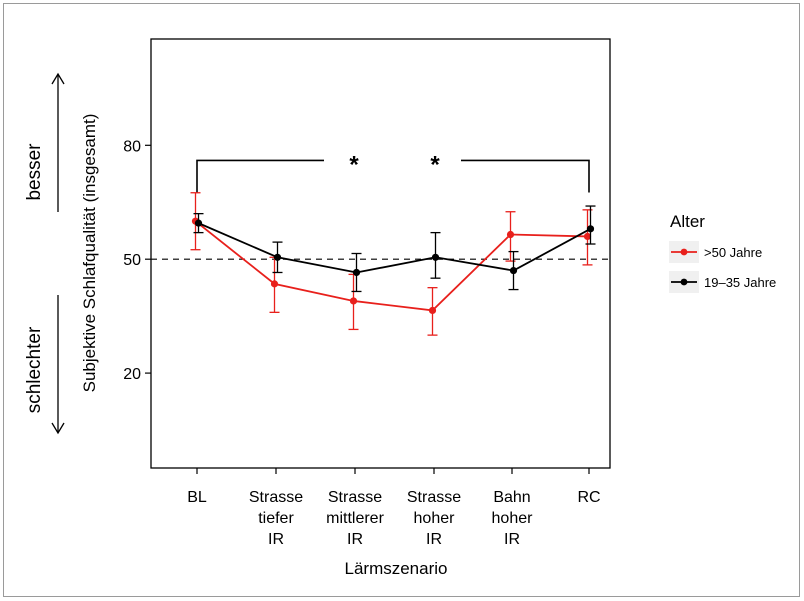 This screenshot has width=804, height=601. What do you see at coordinates (260, 176) in the screenshot?
I see `bracket-left` at bounding box center [260, 176].